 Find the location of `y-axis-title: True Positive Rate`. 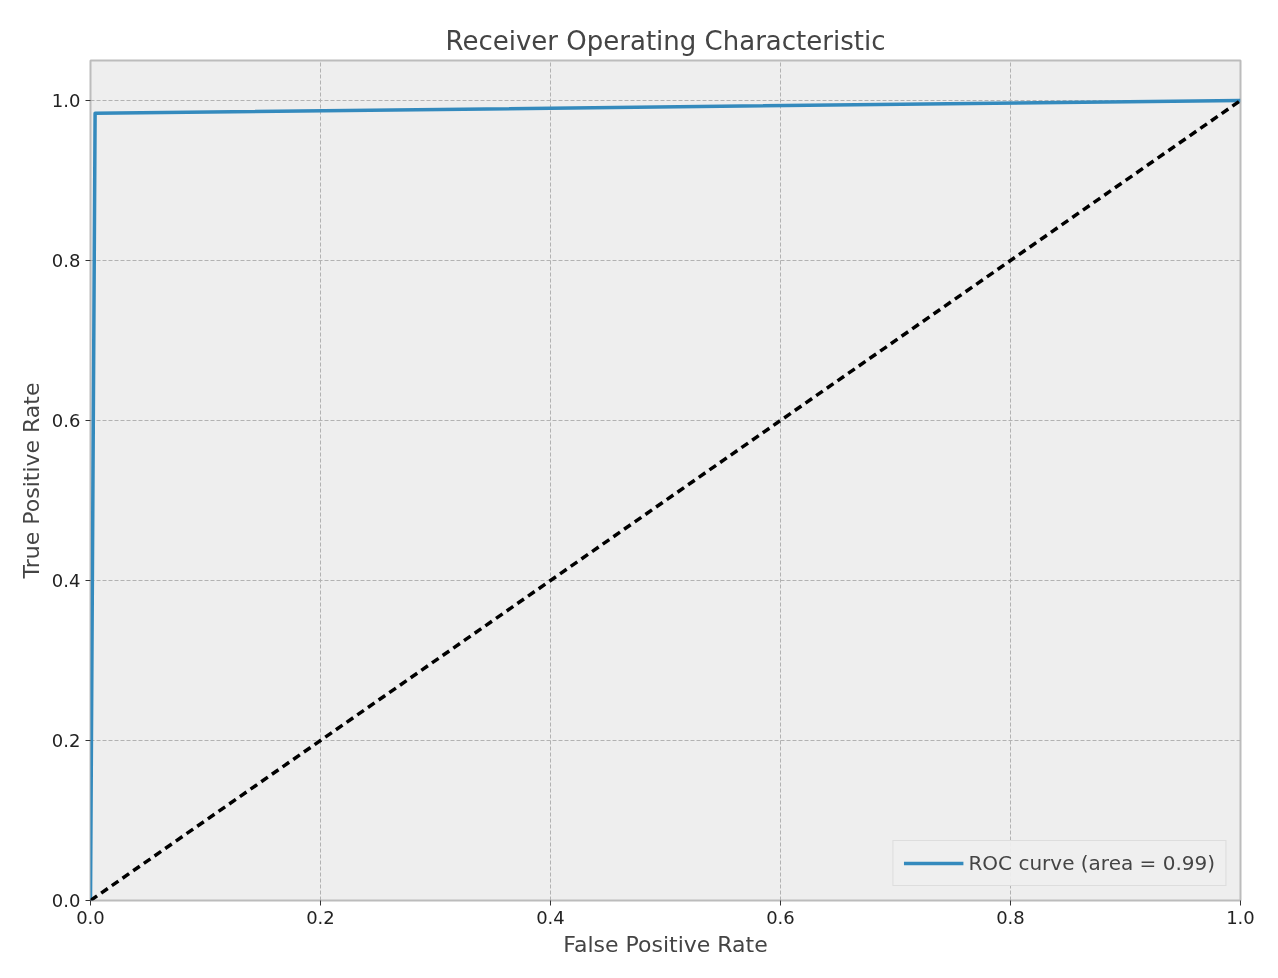

y-axis-title: True Positive Rate is located at coordinates (31, 481).